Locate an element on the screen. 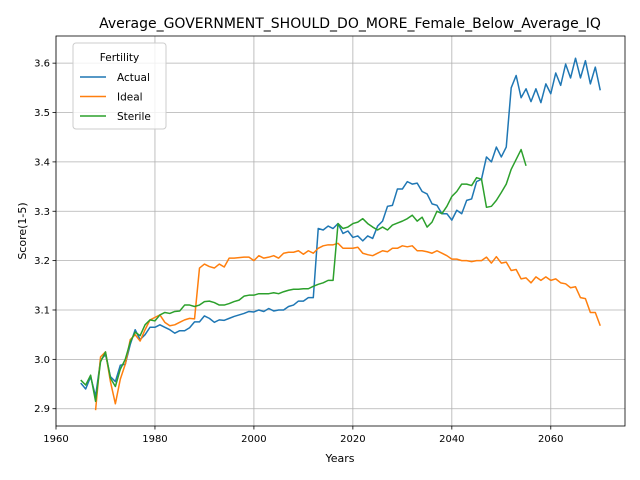 The width and height of the screenshot is (640, 480). x-tick-label: 1980 is located at coordinates (154, 439).